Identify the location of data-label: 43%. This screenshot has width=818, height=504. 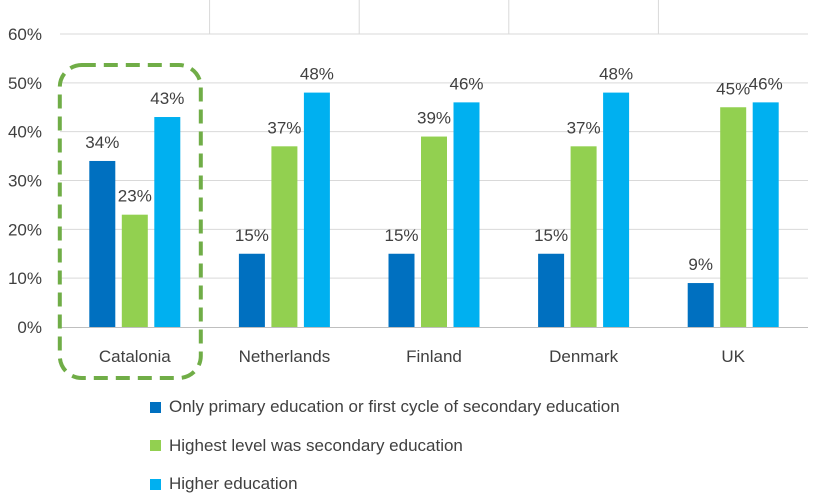
(167, 98).